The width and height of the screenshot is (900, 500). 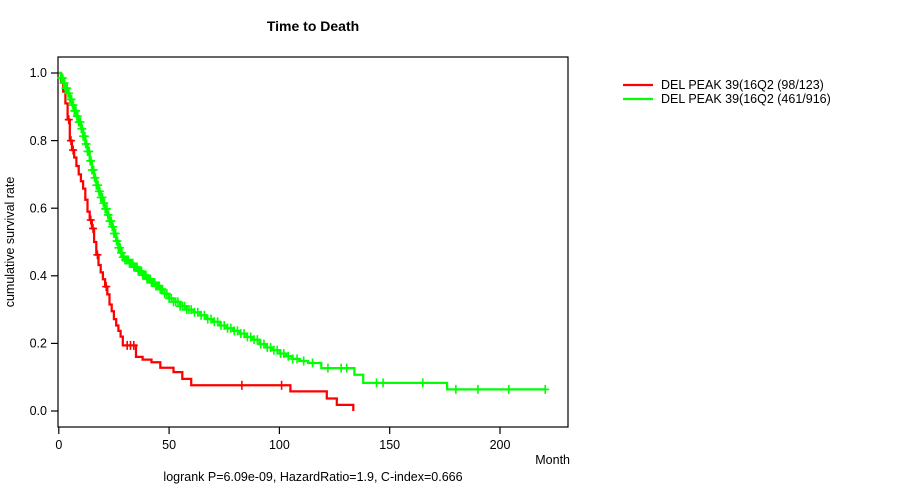 What do you see at coordinates (552, 460) in the screenshot?
I see `x-axis-title: Month` at bounding box center [552, 460].